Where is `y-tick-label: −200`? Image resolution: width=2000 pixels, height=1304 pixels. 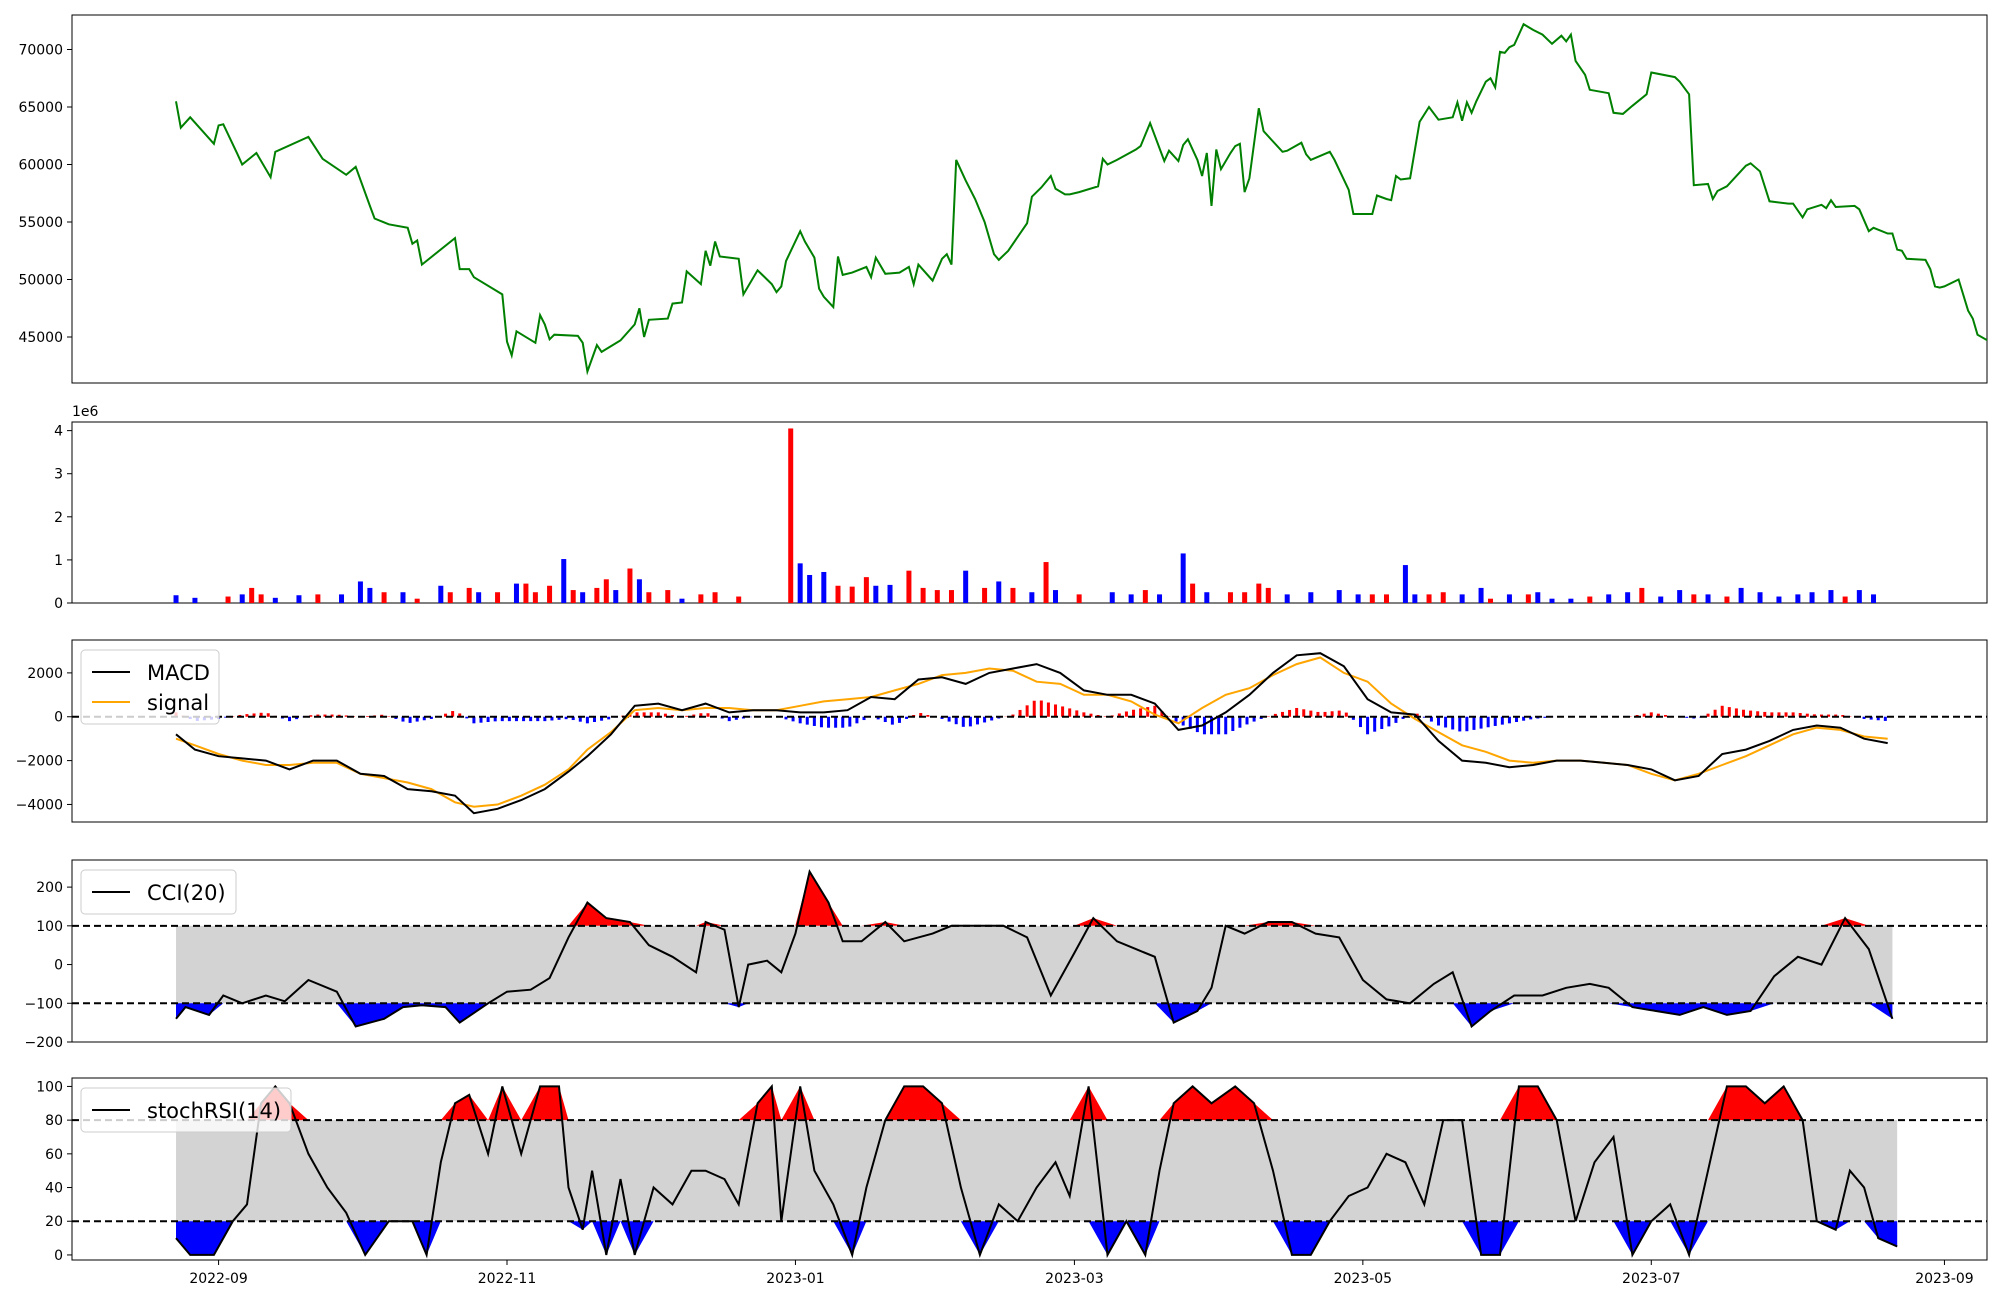
y-tick-label: −200 is located at coordinates (44, 1043).